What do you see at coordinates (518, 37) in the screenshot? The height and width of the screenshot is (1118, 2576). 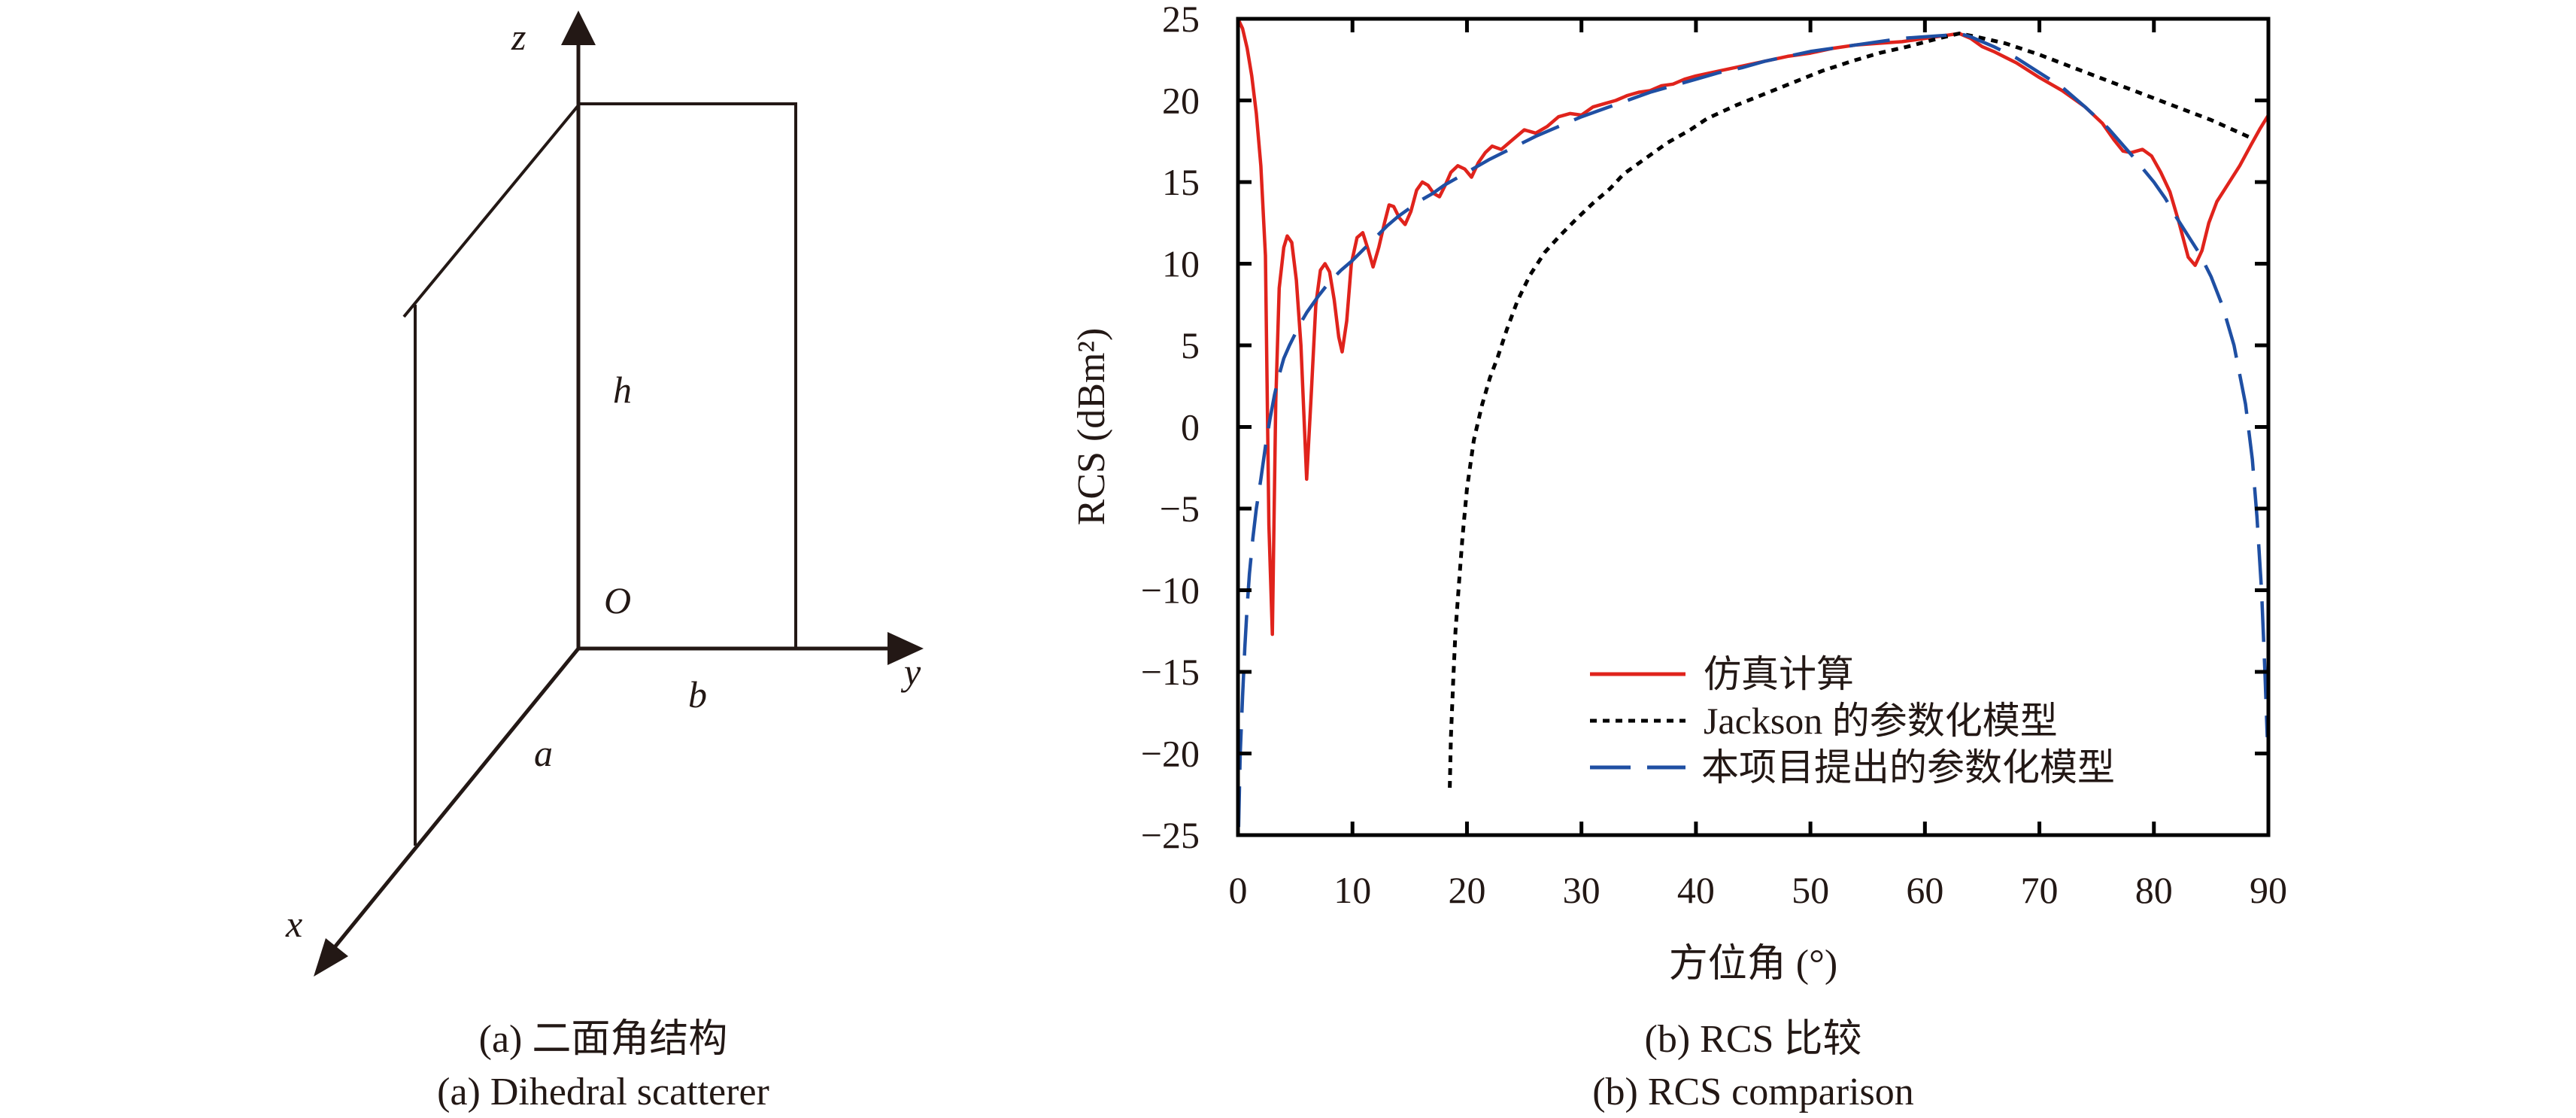 I see `z-axis-label: z` at bounding box center [518, 37].